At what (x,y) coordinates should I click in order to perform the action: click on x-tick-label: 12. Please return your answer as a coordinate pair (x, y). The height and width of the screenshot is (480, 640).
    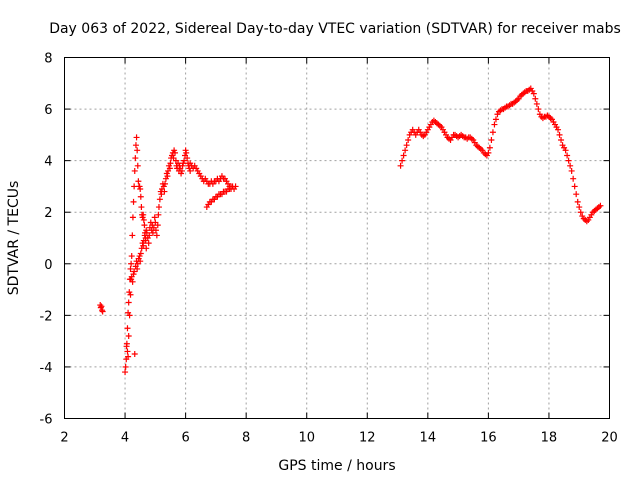
    Looking at the image, I should click on (367, 438).